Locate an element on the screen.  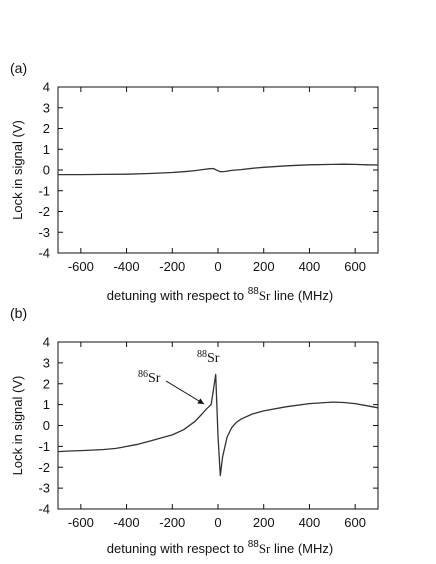
annotation-label: 88Sr is located at coordinates (208, 357).